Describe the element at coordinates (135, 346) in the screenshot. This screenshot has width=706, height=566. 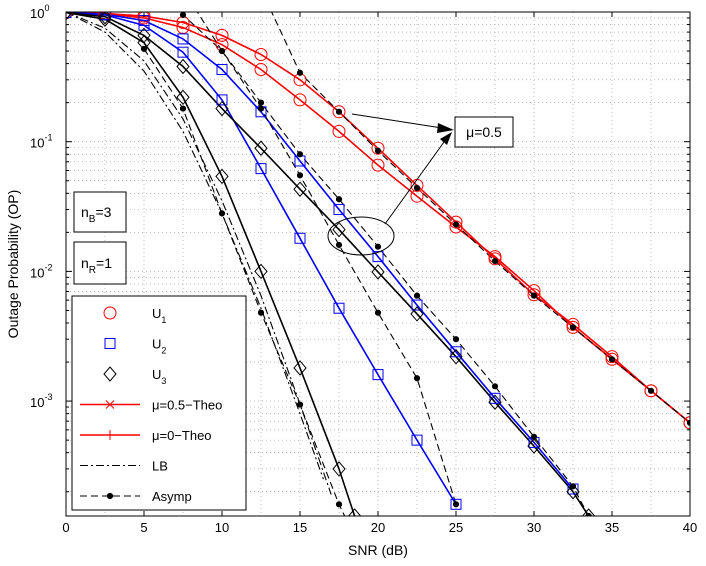
I see `legend-item: U2` at that location.